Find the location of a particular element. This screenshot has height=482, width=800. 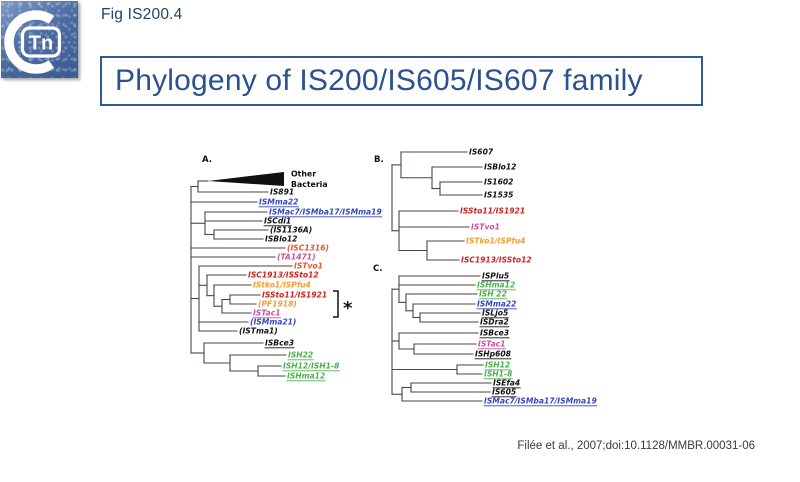

slide-title: Phylogeny of IS200/IS605/IS607 family is located at coordinates (379, 80).